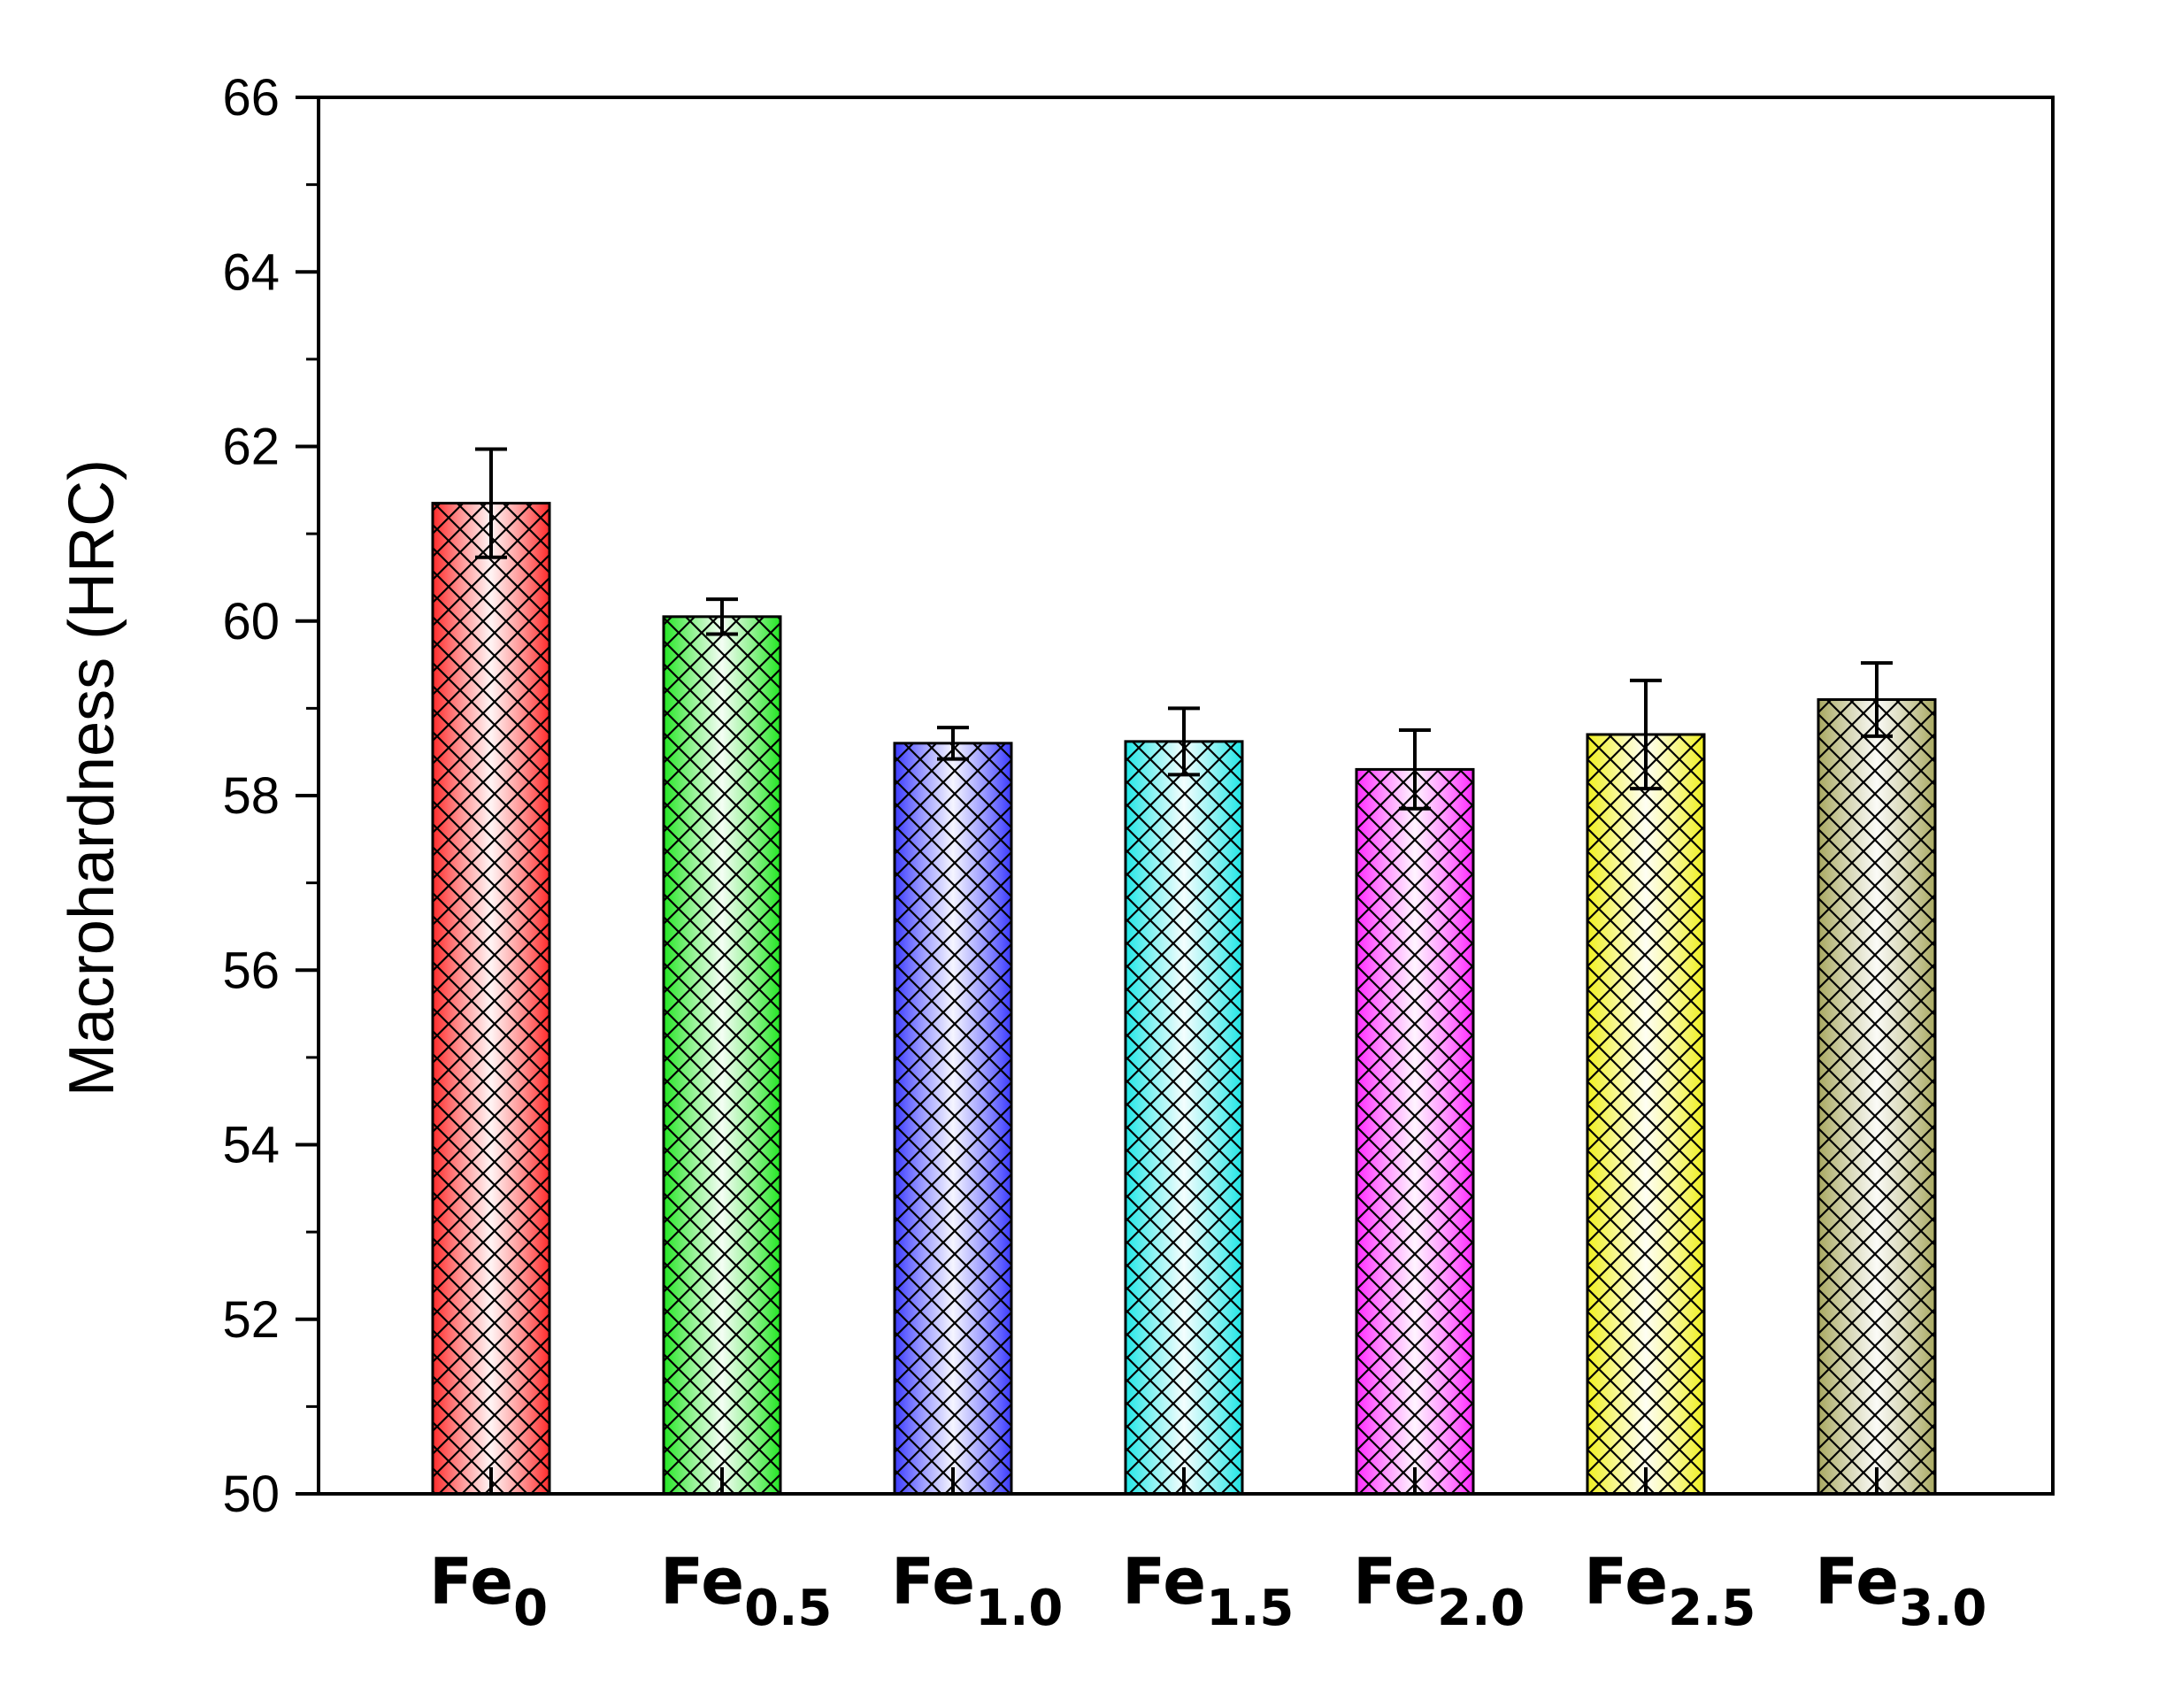 This screenshot has height=1708, width=2159. I want to click on y-tick-label: 52, so click(251, 1320).